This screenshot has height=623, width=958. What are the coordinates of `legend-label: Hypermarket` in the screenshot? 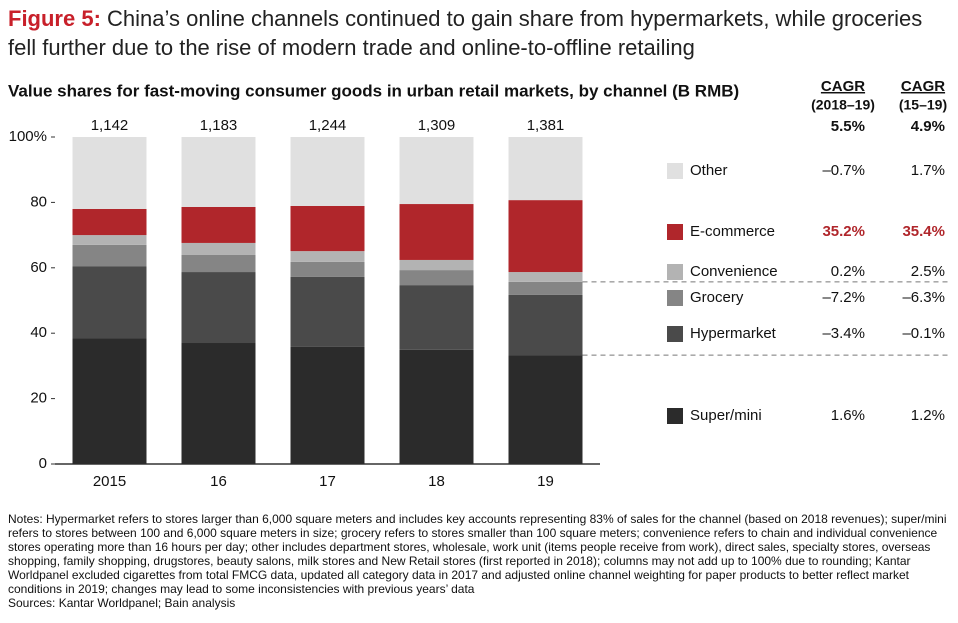 It's located at (733, 333).